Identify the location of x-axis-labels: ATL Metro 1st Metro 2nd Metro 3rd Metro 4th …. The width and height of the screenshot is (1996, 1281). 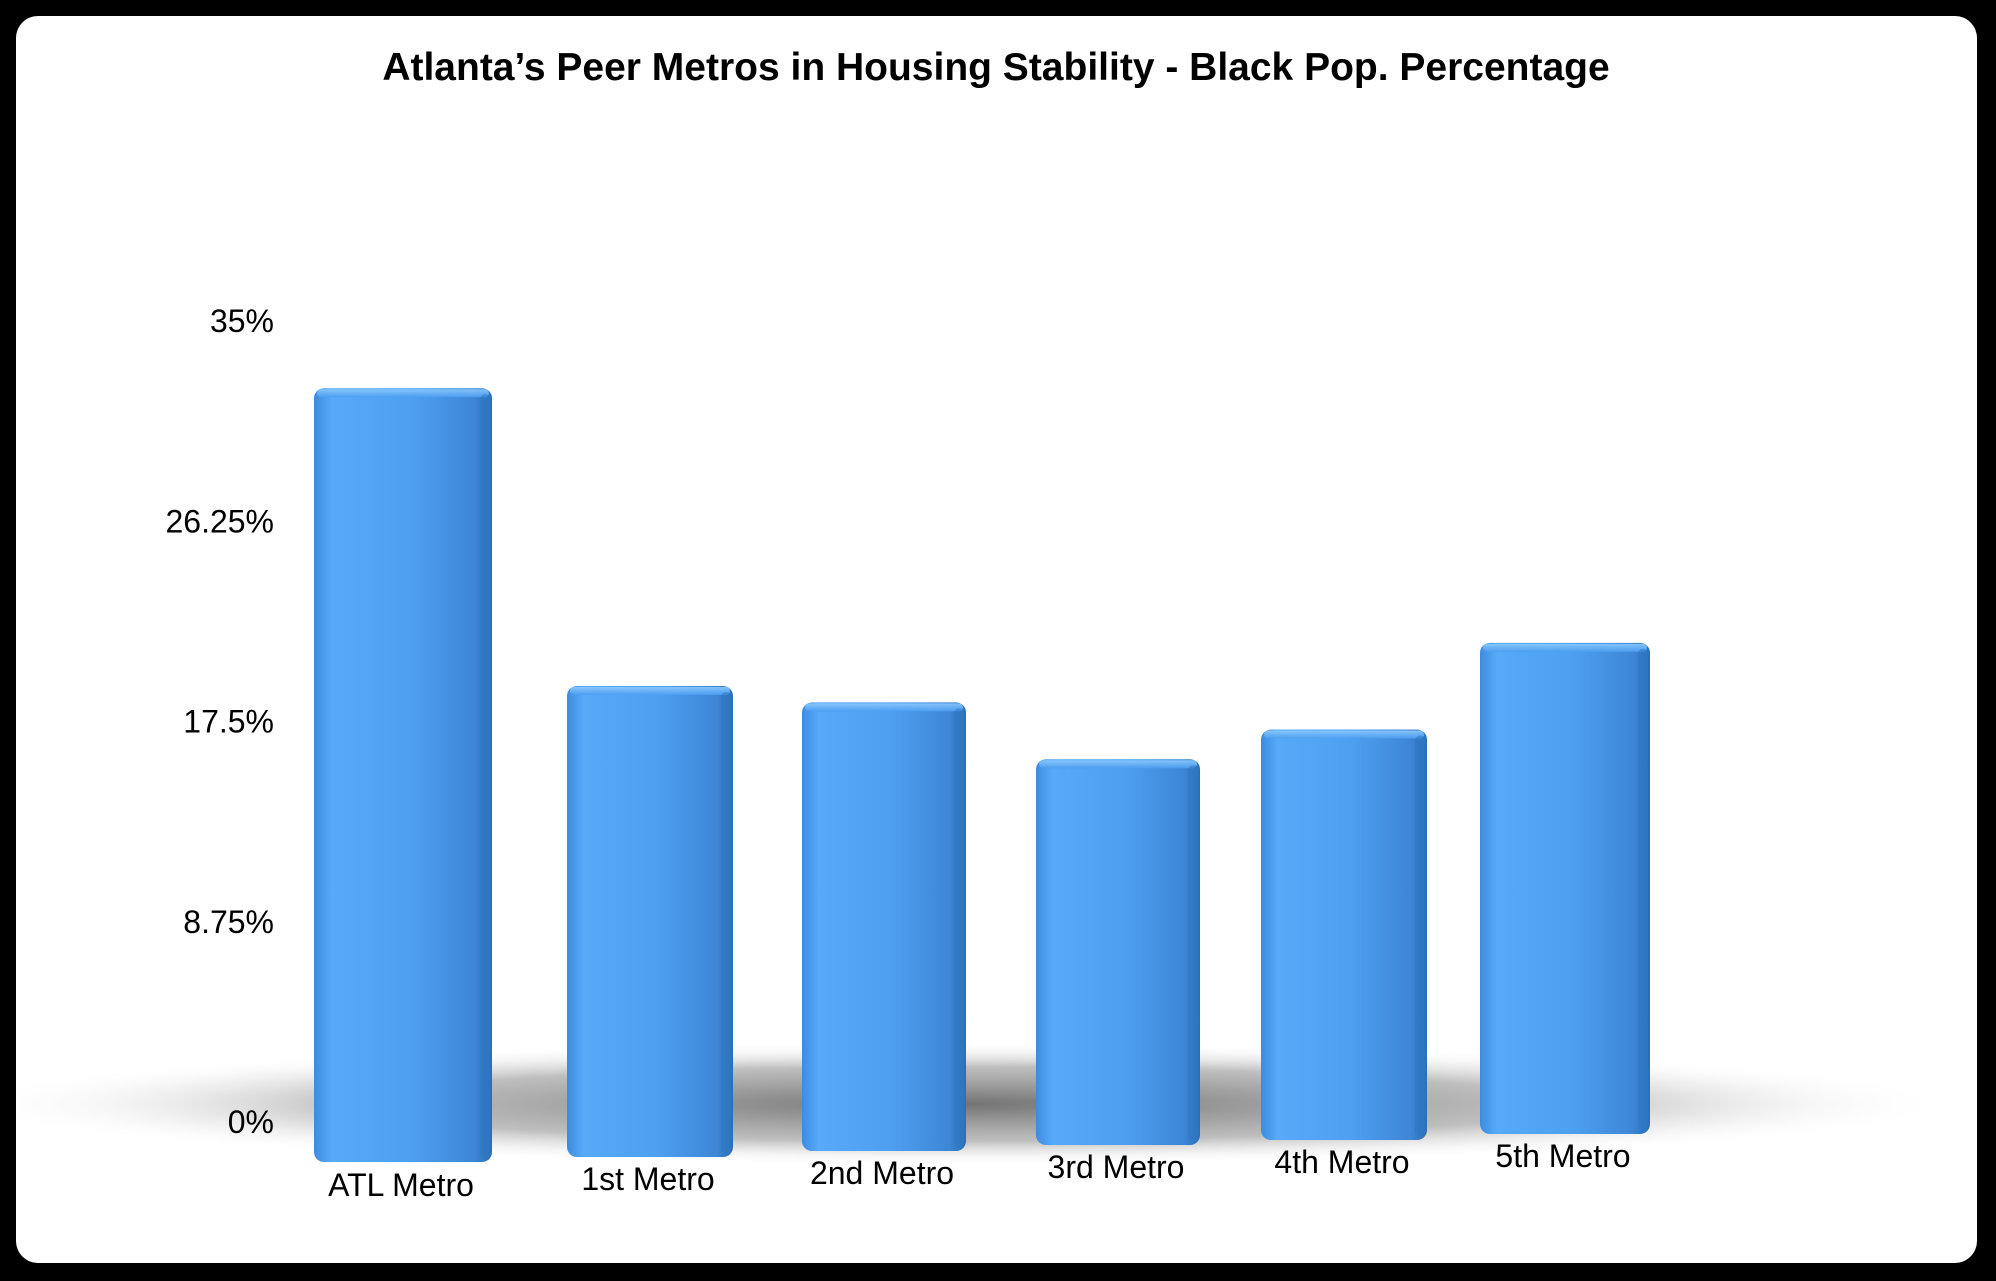
(979, 1170).